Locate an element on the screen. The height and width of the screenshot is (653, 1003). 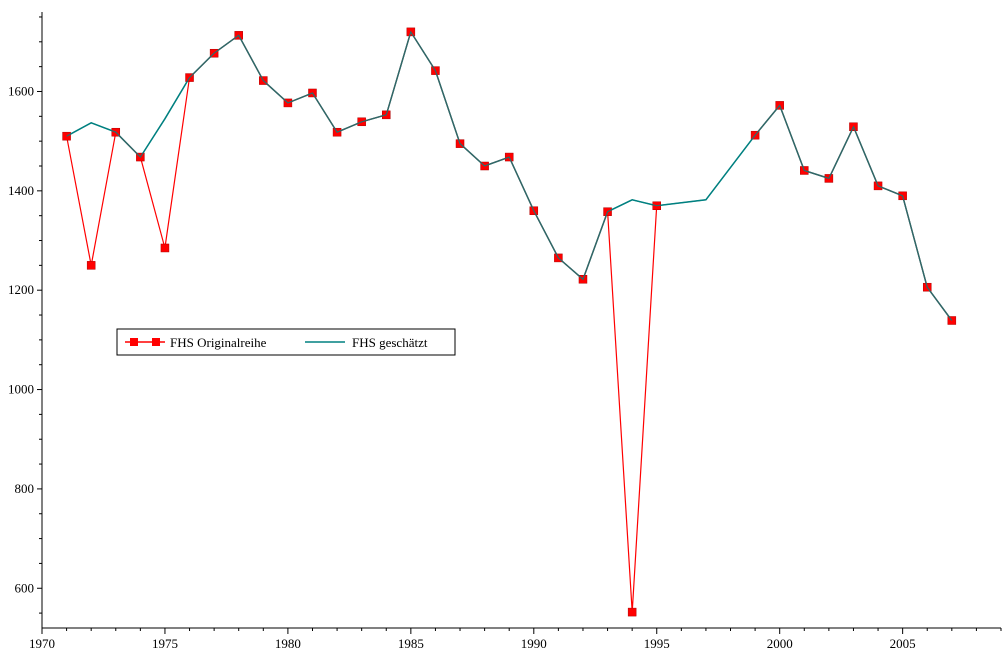
x-tick-label: 1970 is located at coordinates (42, 643).